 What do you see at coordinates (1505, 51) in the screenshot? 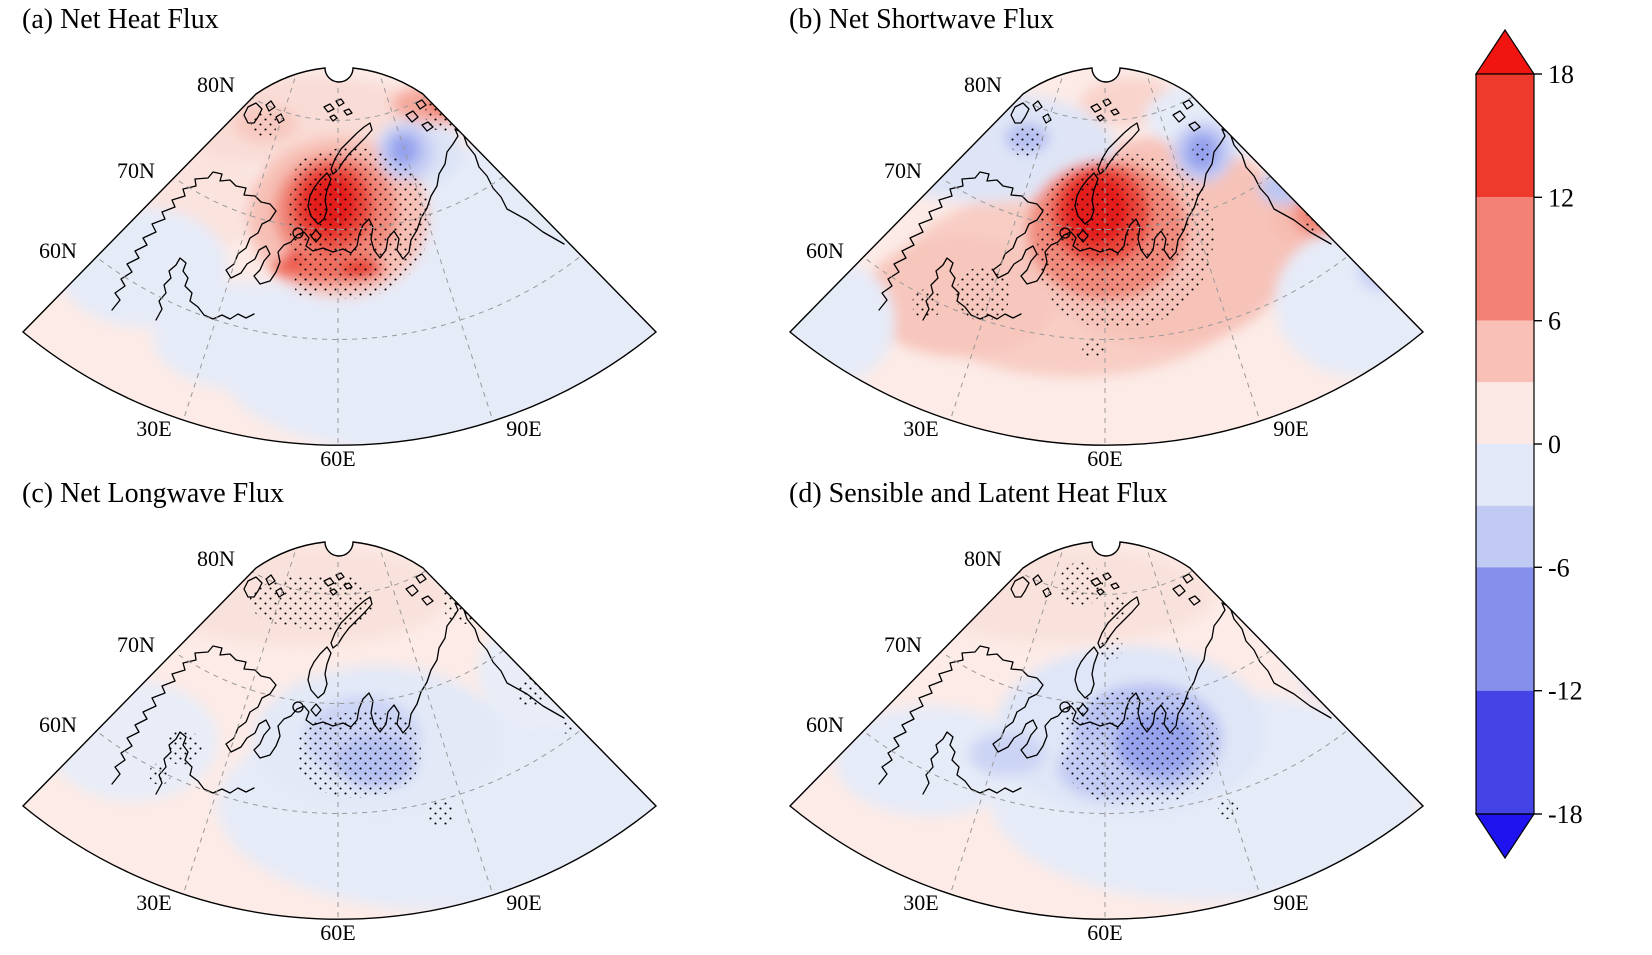
I see `colorbar-arrow-over` at bounding box center [1505, 51].